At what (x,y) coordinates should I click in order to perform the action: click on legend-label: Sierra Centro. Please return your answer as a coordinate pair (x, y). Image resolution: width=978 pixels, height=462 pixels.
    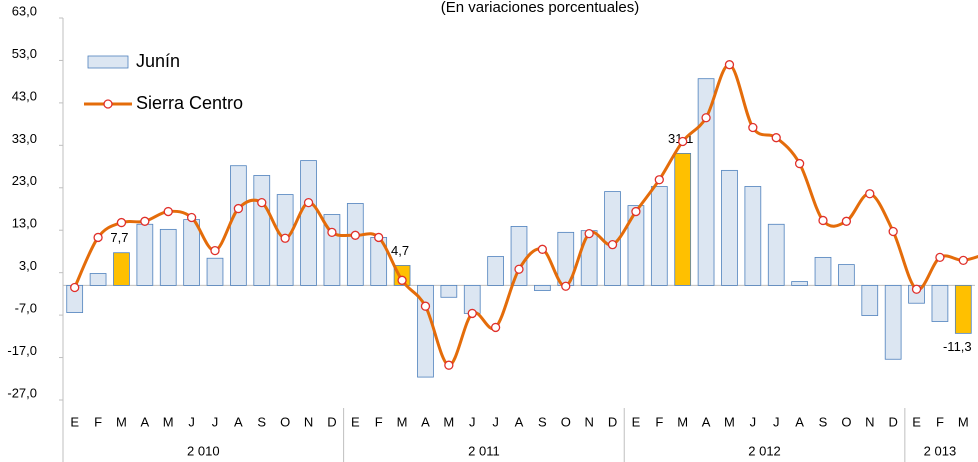
    Looking at the image, I should click on (189, 103).